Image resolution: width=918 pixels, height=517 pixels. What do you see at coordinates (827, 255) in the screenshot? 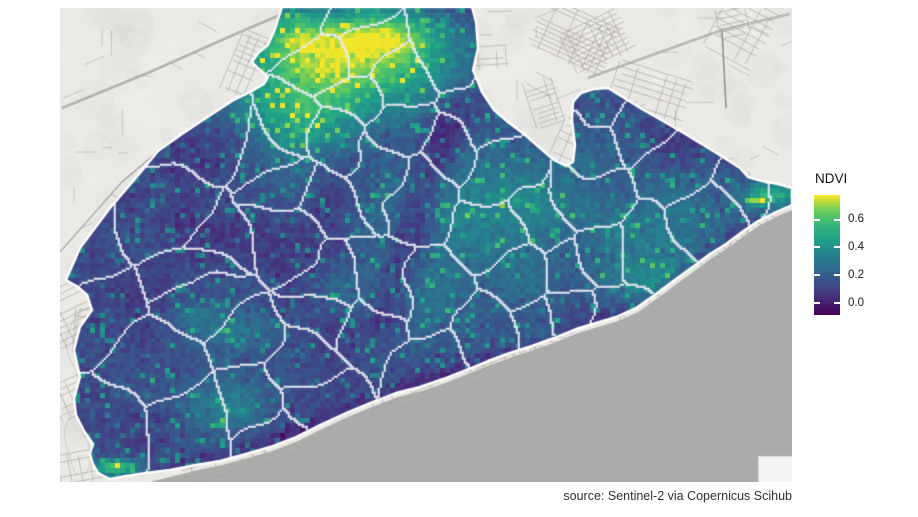
I see `legend-colorbar` at bounding box center [827, 255].